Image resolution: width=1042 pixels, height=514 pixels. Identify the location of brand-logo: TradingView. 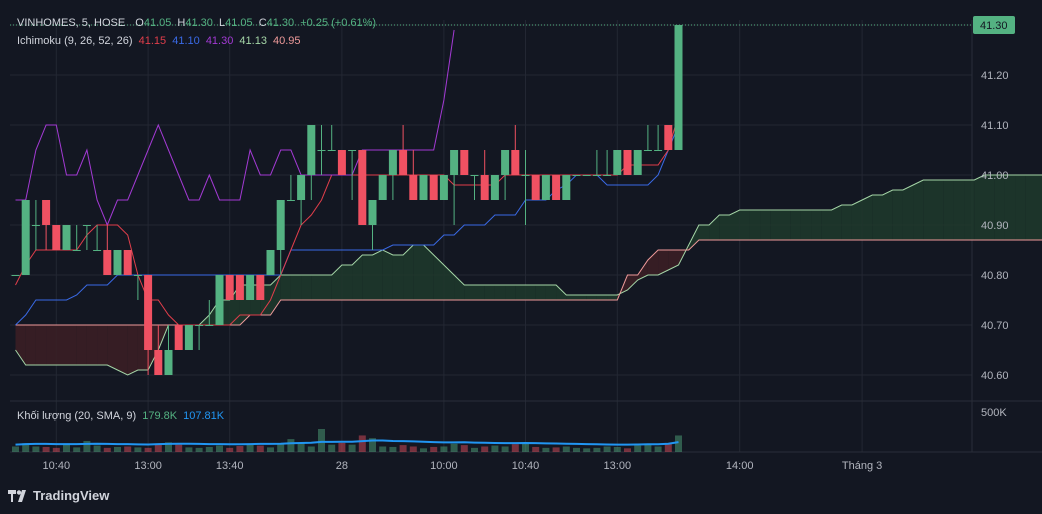
(58, 495).